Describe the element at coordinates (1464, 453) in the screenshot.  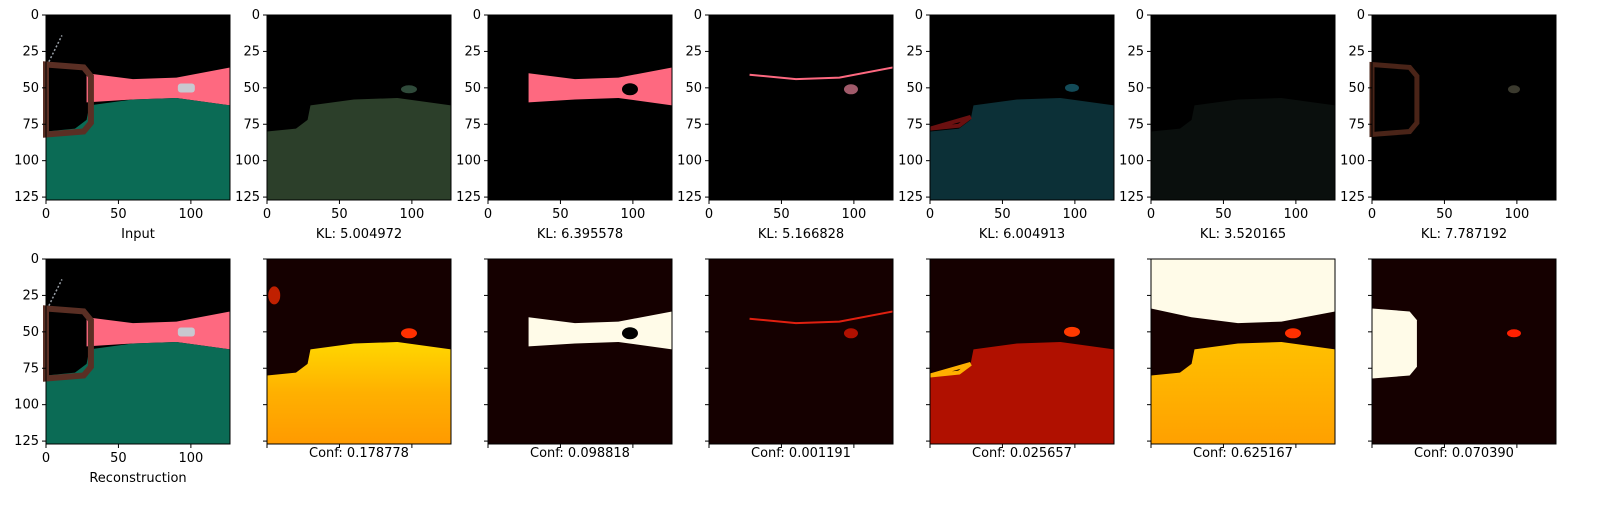
I see `panel-caption: Conf: 0.070390` at that location.